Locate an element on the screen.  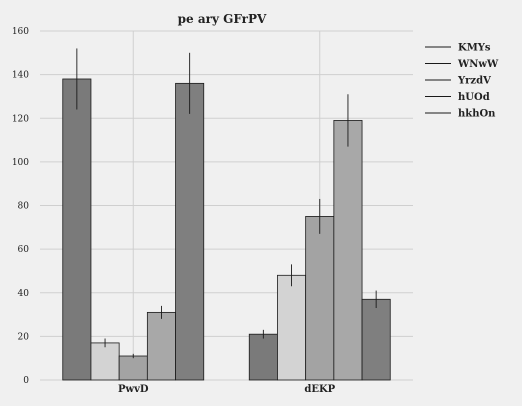
y-tick-label: 120 is located at coordinates (20, 119).